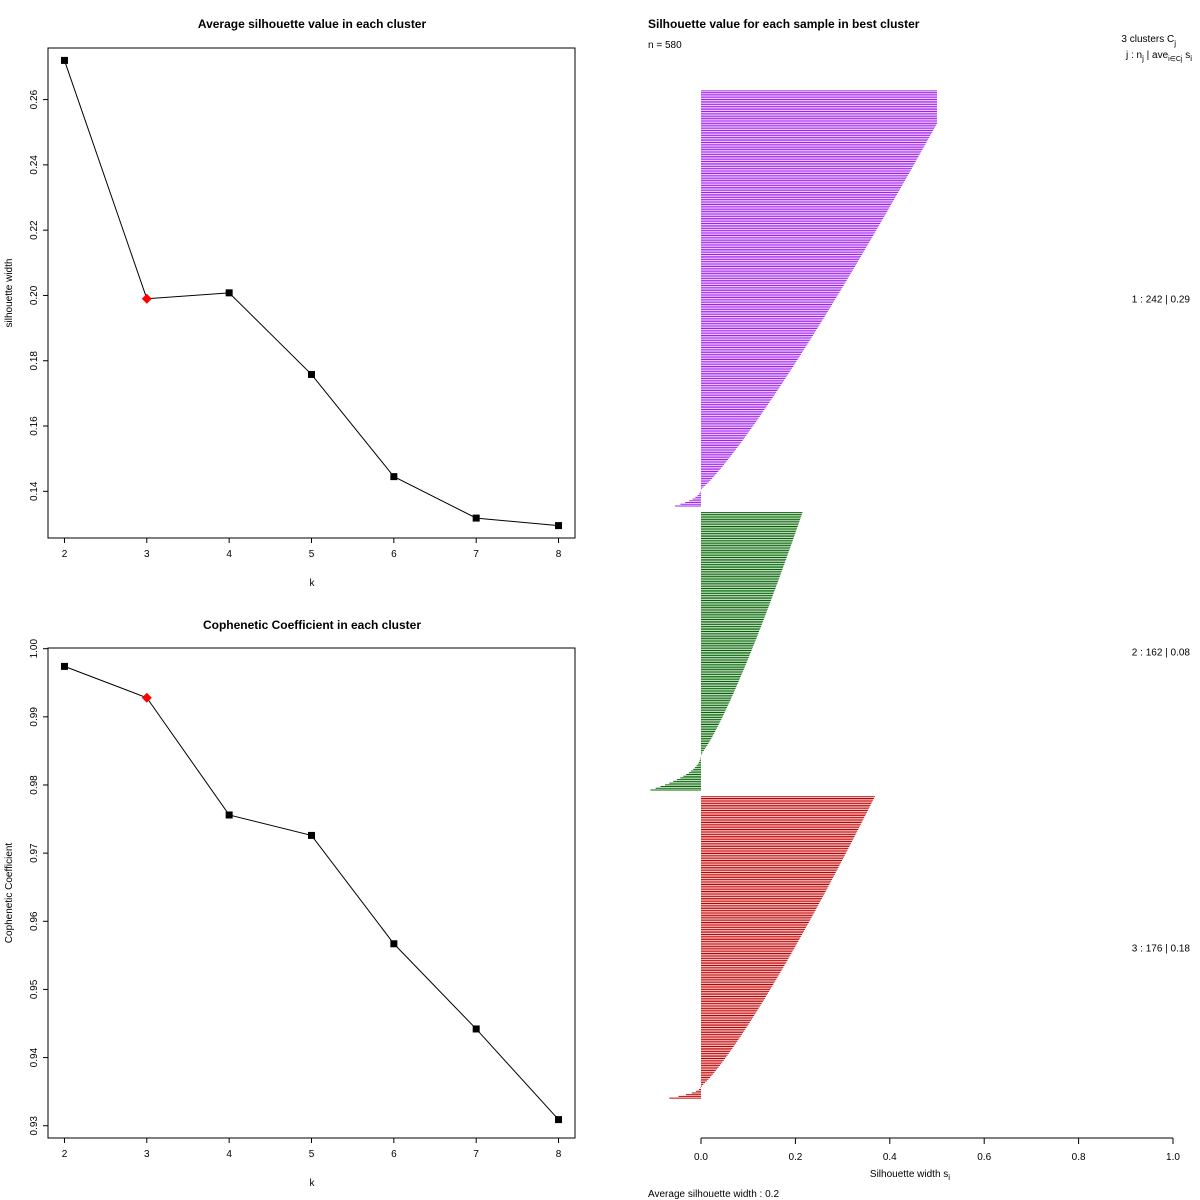  What do you see at coordinates (1161, 299) in the screenshot?
I see `cluster-label: 1 : 242 | 0.29` at bounding box center [1161, 299].